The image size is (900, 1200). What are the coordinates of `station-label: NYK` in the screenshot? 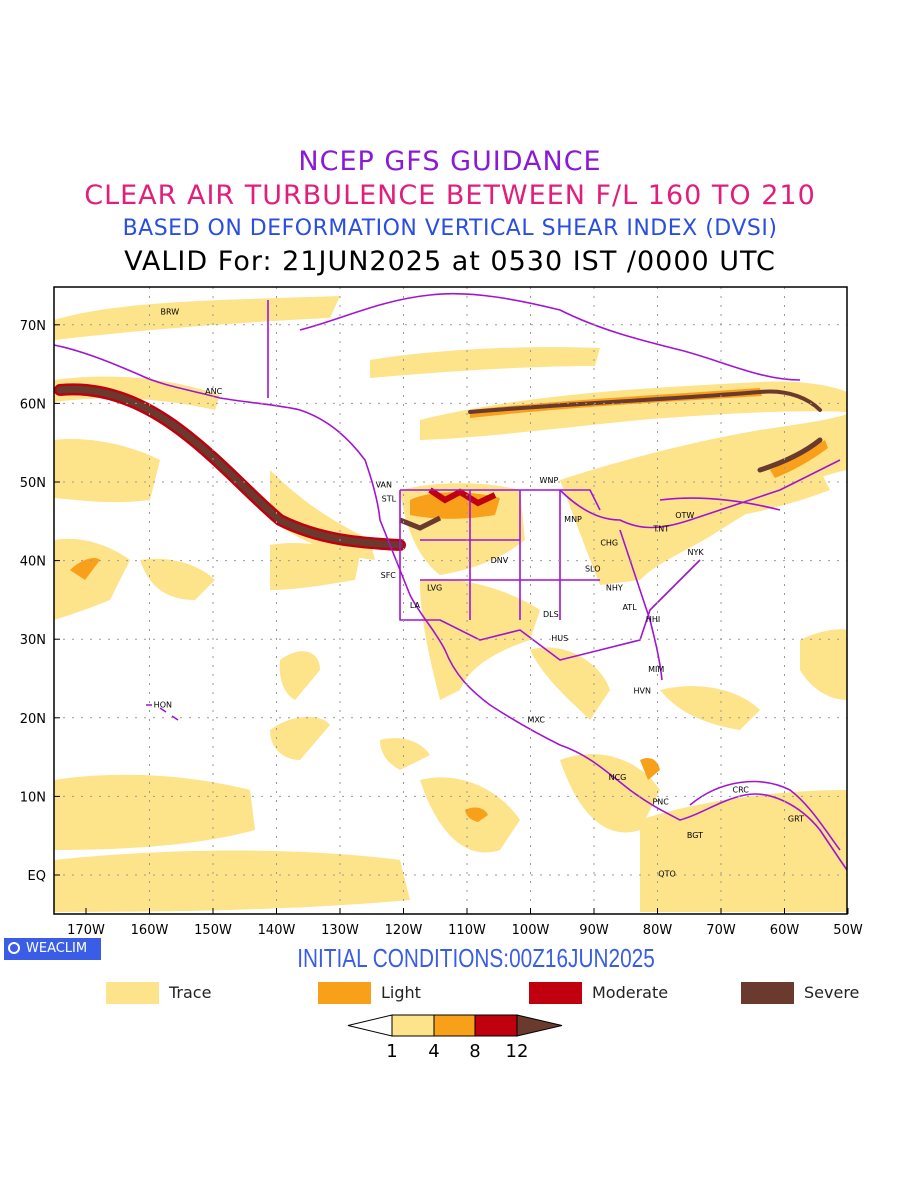 It's located at (696, 552).